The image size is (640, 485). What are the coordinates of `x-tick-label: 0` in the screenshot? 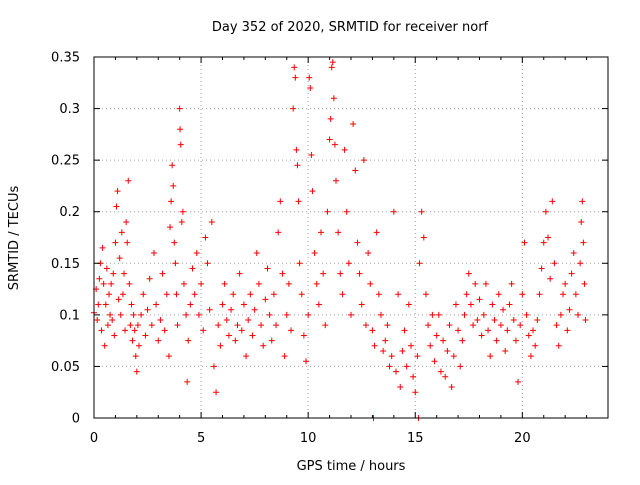 It's located at (94, 438).